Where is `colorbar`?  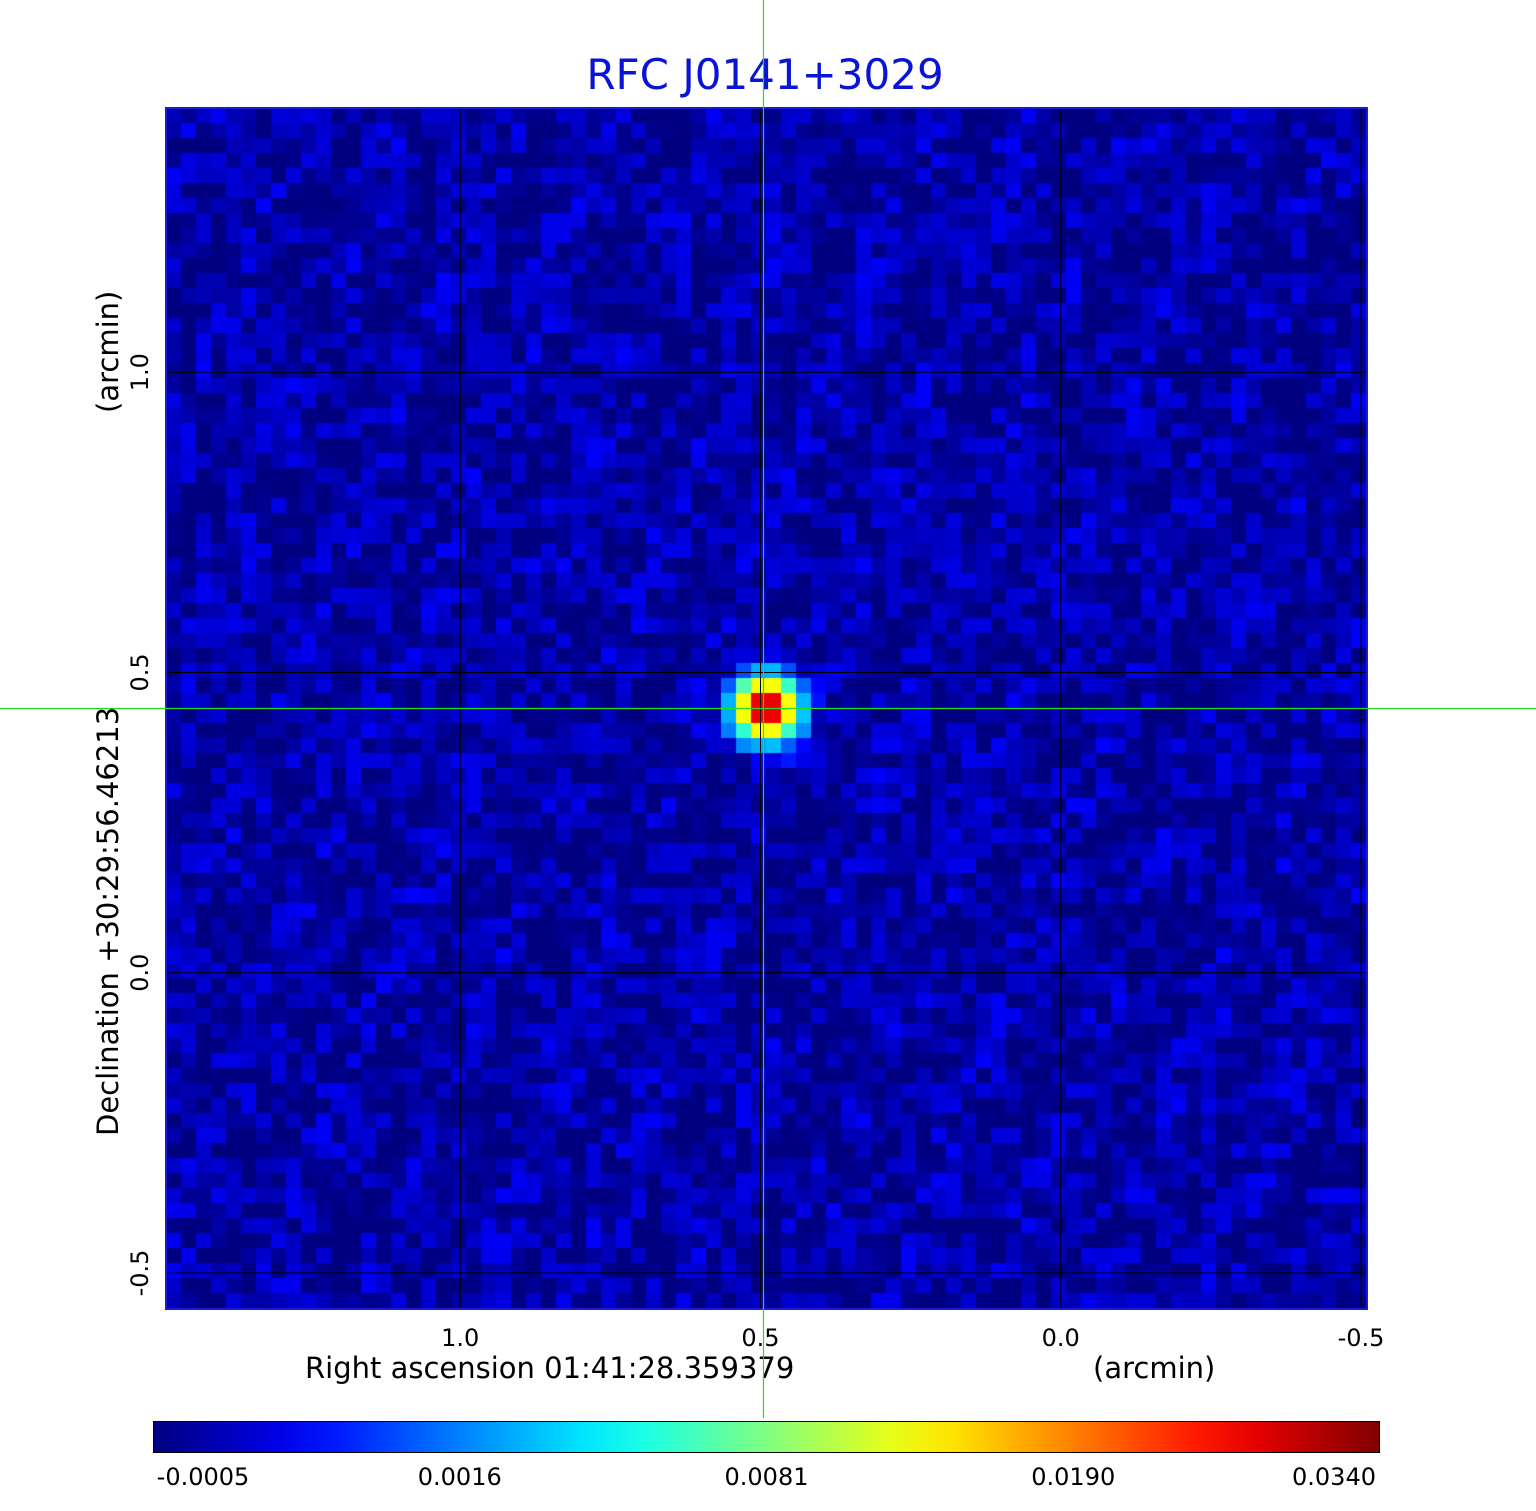 colorbar is located at coordinates (766, 1437).